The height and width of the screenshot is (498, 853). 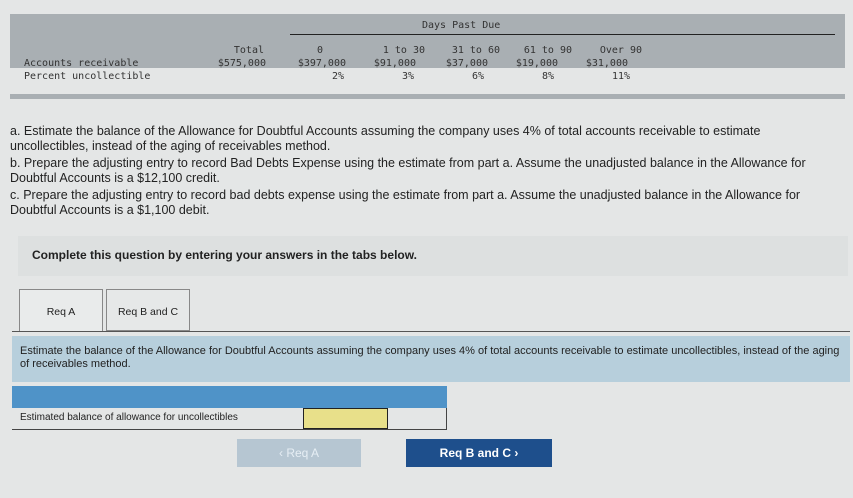 What do you see at coordinates (475, 453) in the screenshot?
I see `next-label: Req B and C` at bounding box center [475, 453].